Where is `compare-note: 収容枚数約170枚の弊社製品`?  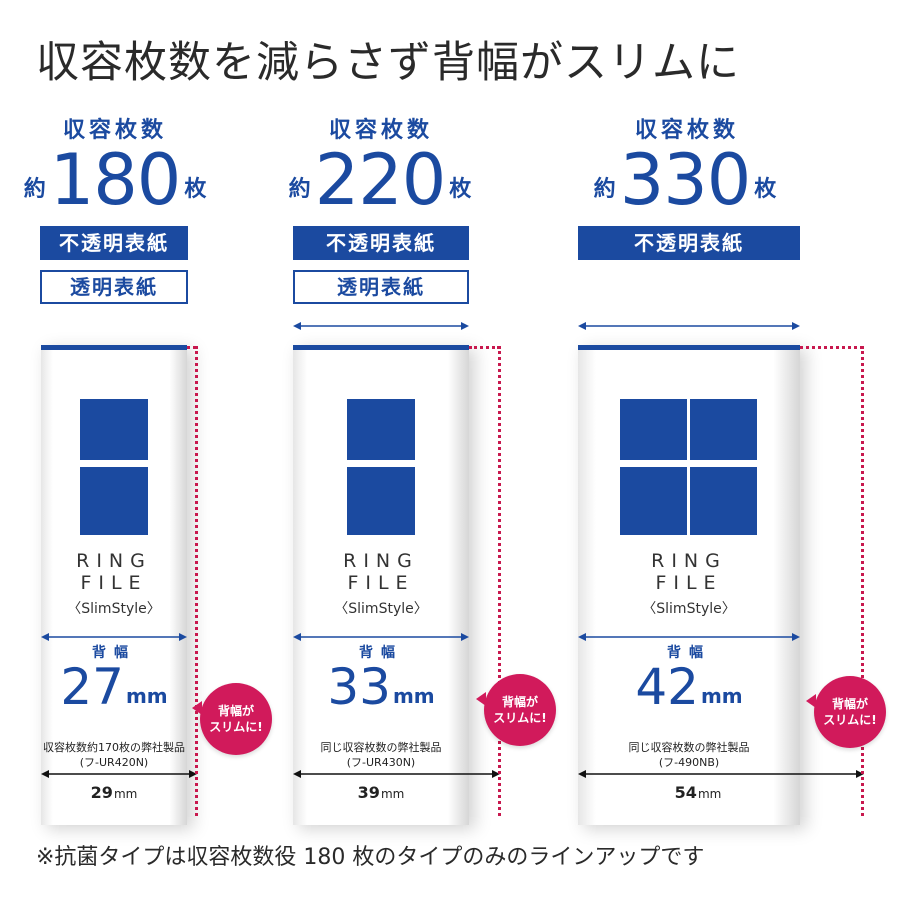
compare-note: 収容枚数約170枚の弊社製品 is located at coordinates (114, 747).